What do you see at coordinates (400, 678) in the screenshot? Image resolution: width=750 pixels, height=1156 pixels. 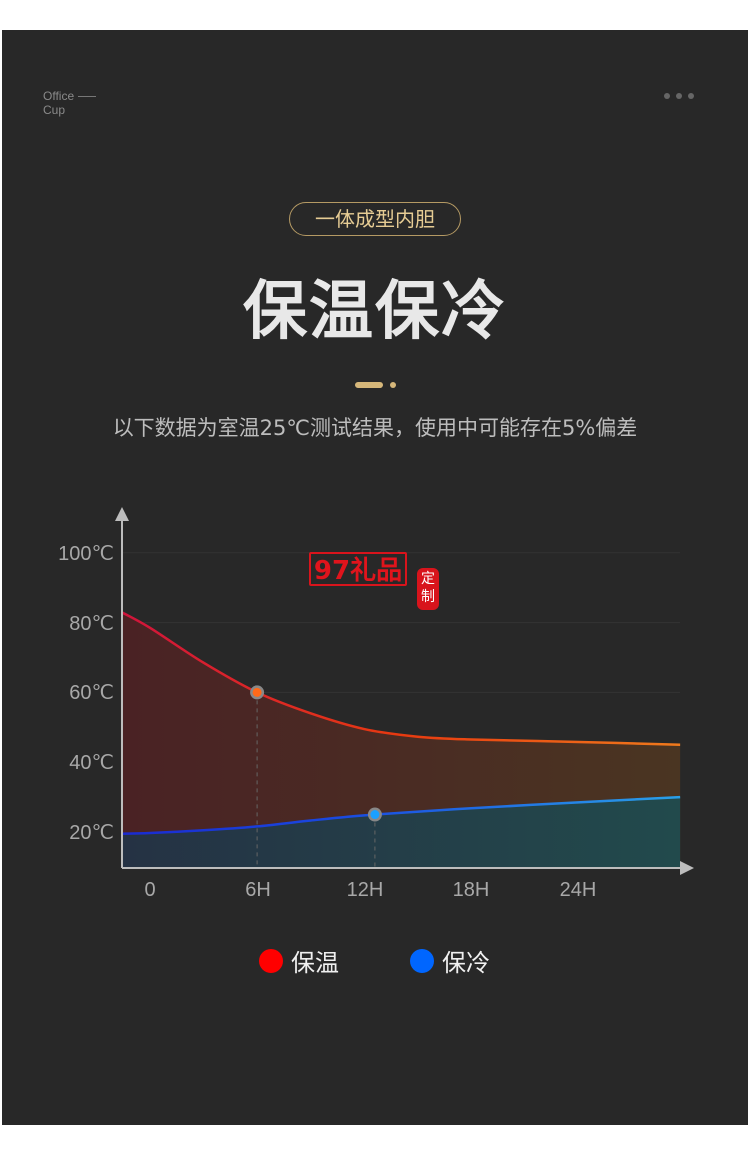 I see `series-hot-line` at bounding box center [400, 678].